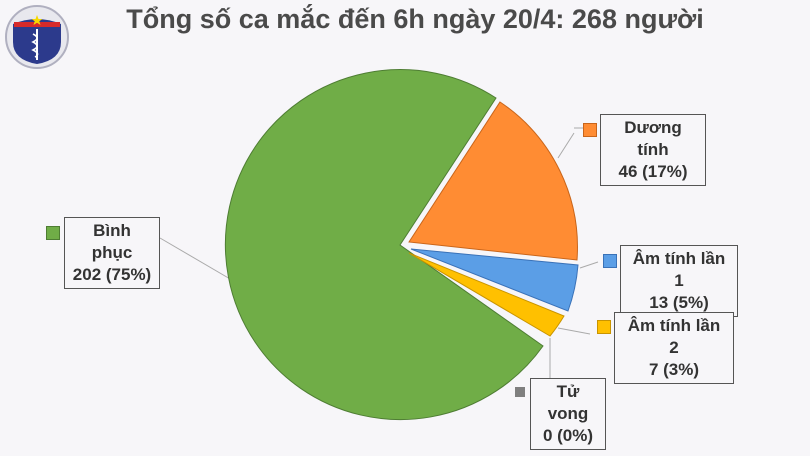 The width and height of the screenshot is (810, 456). What do you see at coordinates (520, 392) in the screenshot?
I see `legend-swatch-deaths` at bounding box center [520, 392].